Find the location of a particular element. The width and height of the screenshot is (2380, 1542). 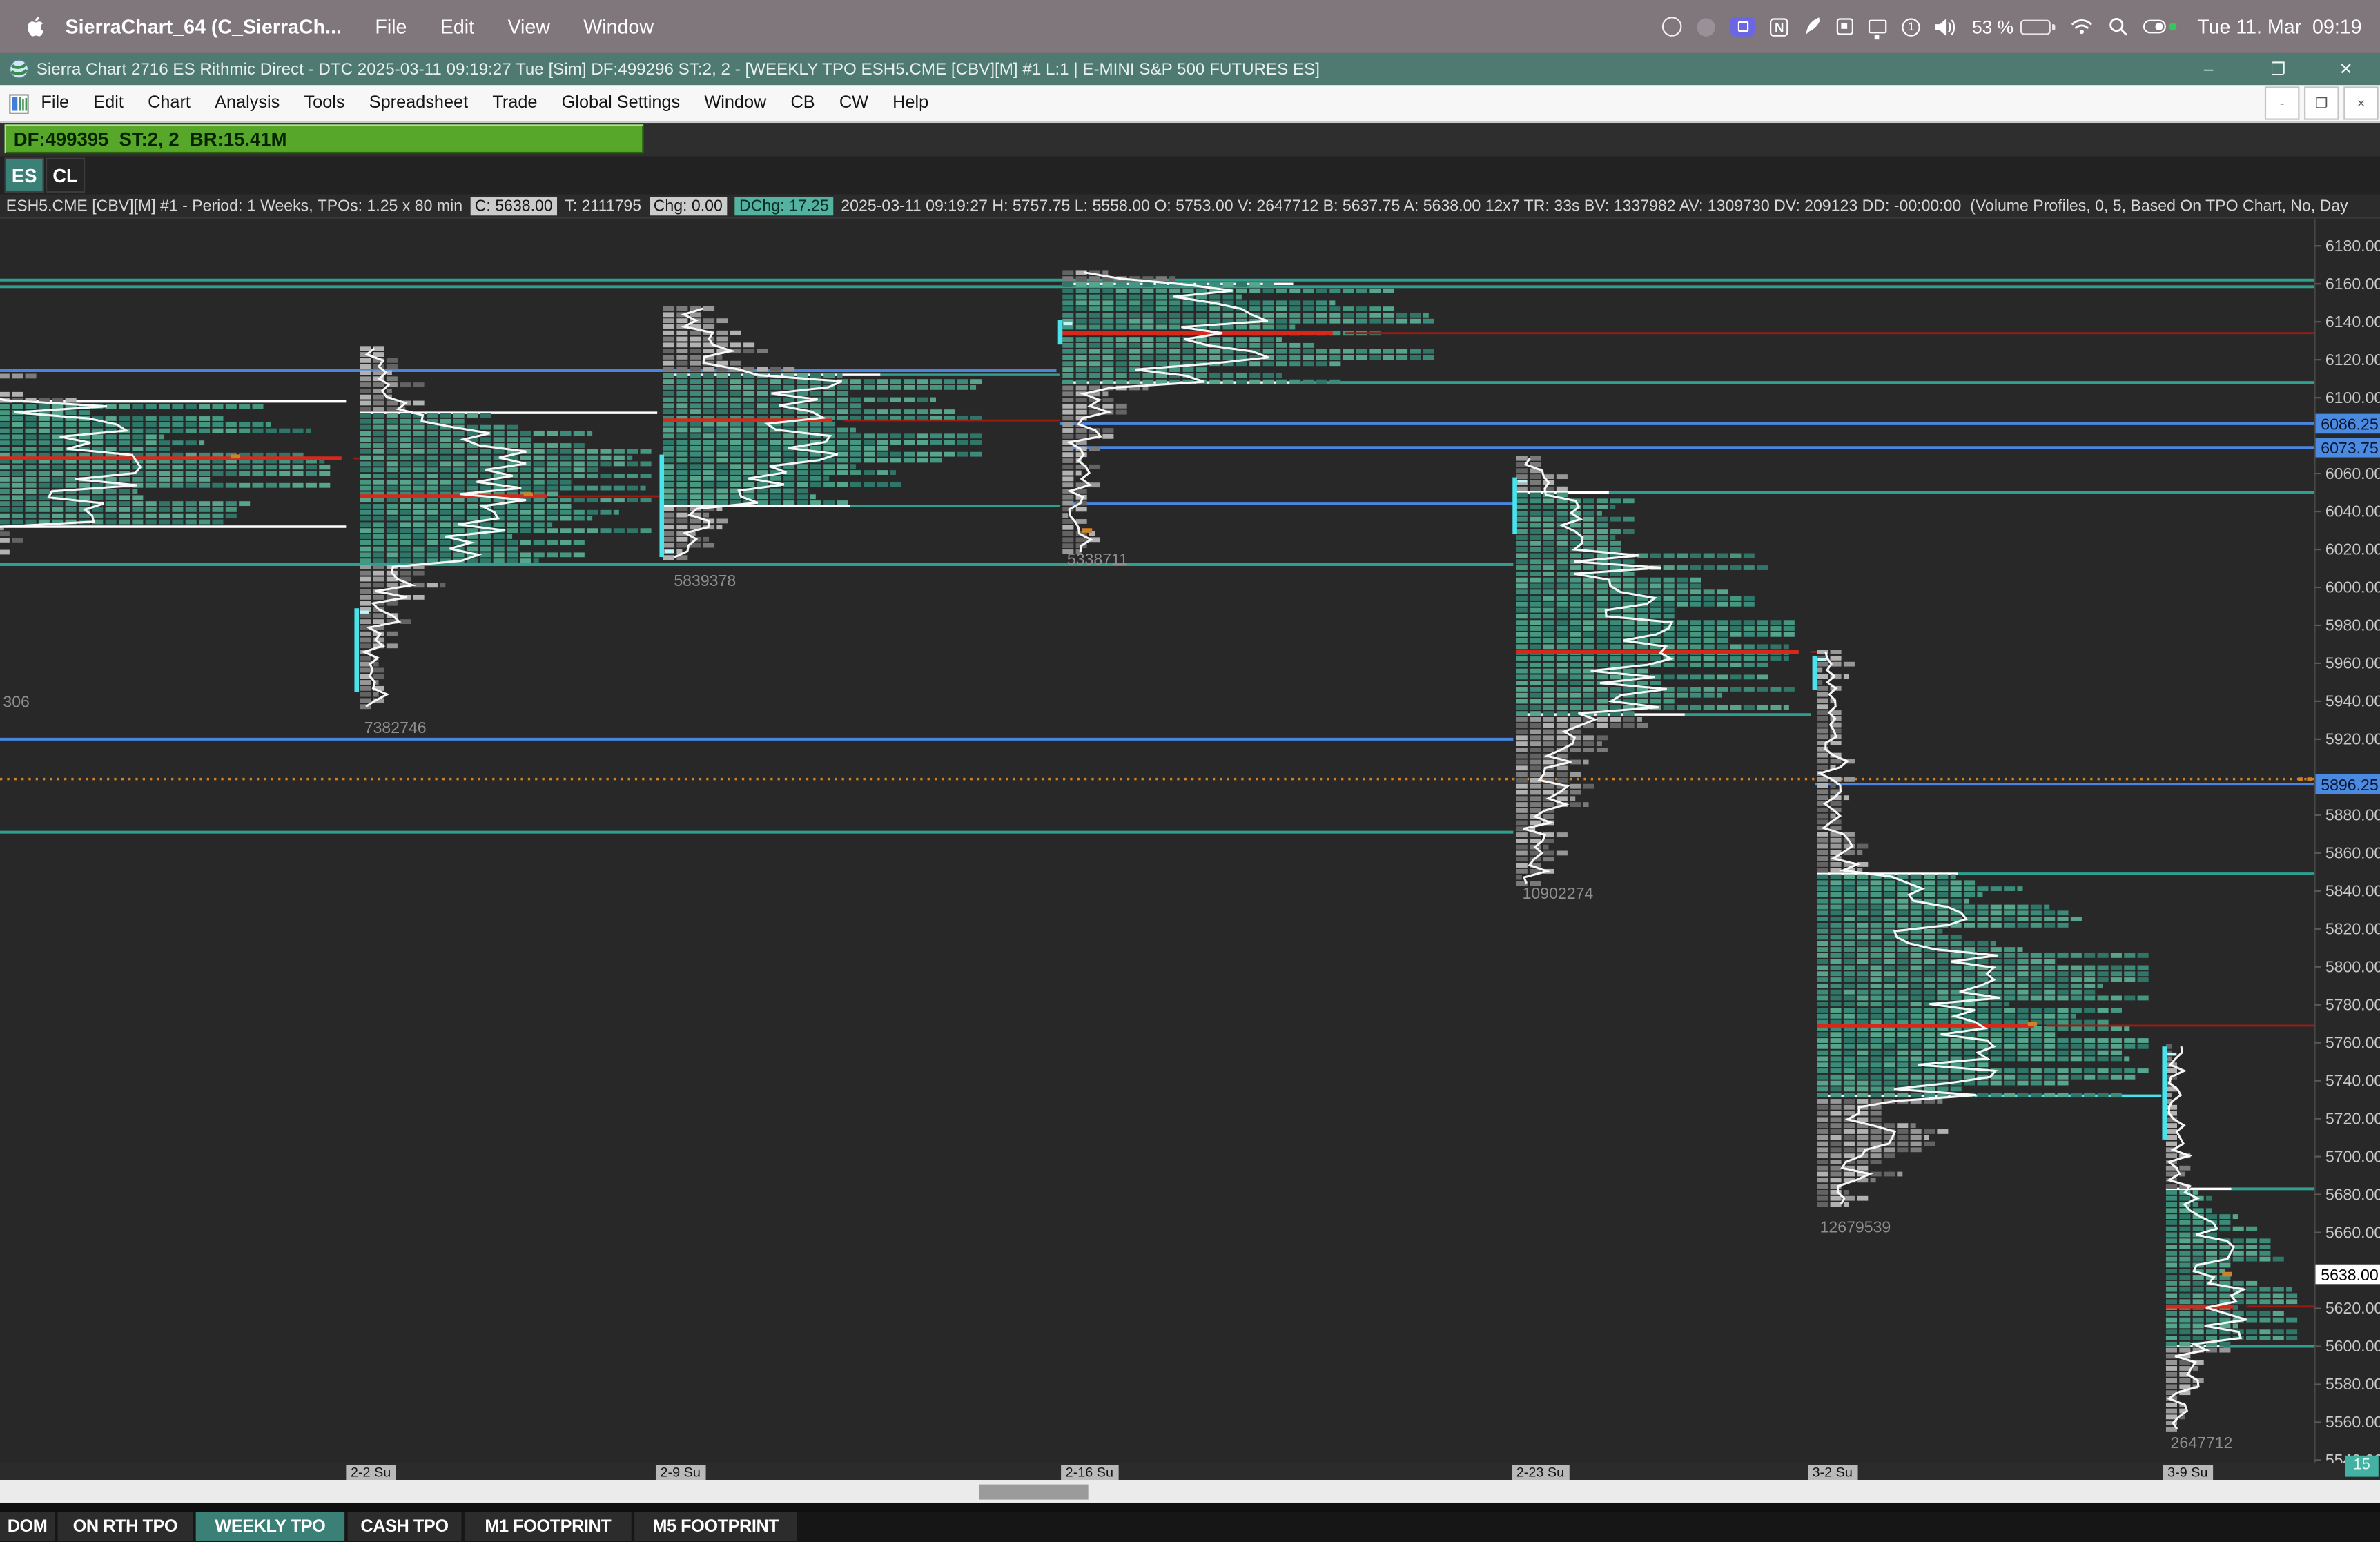

price-axis-label: 5860.00 is located at coordinates (2352, 853).